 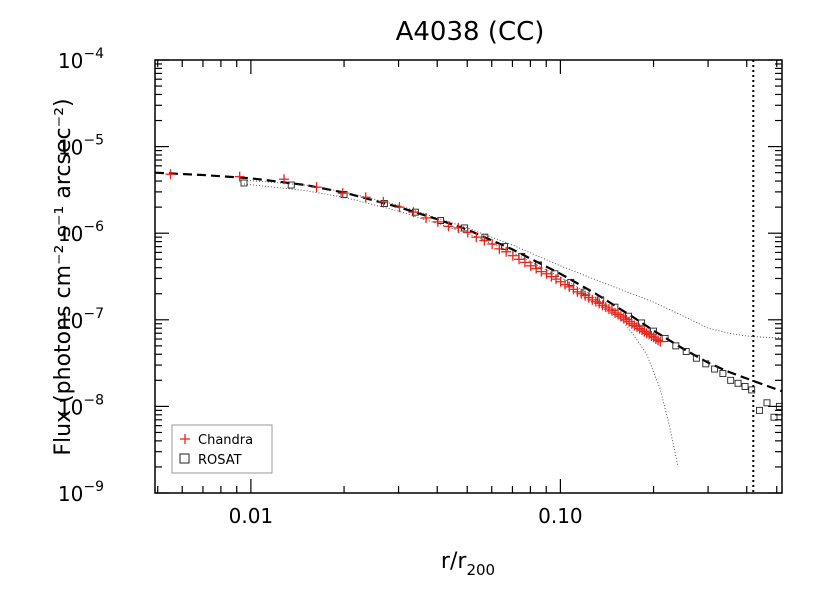 I want to click on y-tick-label: 10⁻⁹, so click(x=81, y=492).